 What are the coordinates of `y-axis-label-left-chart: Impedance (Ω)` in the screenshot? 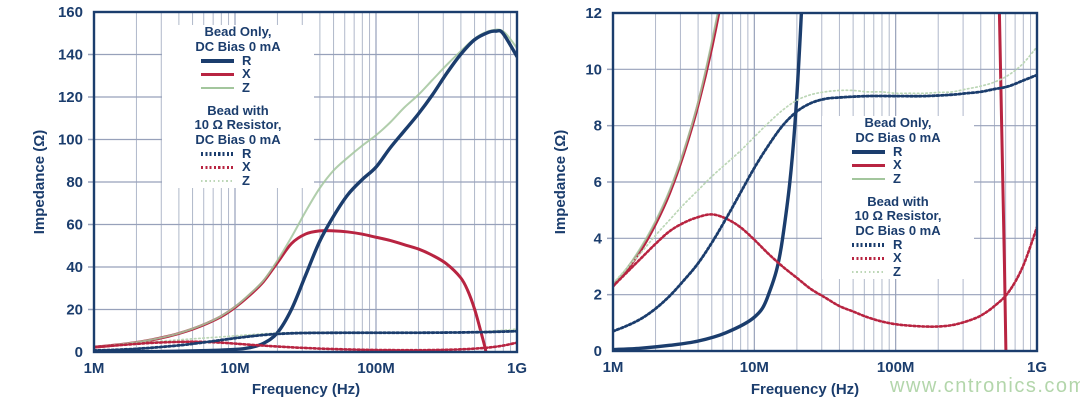 It's located at (39, 182).